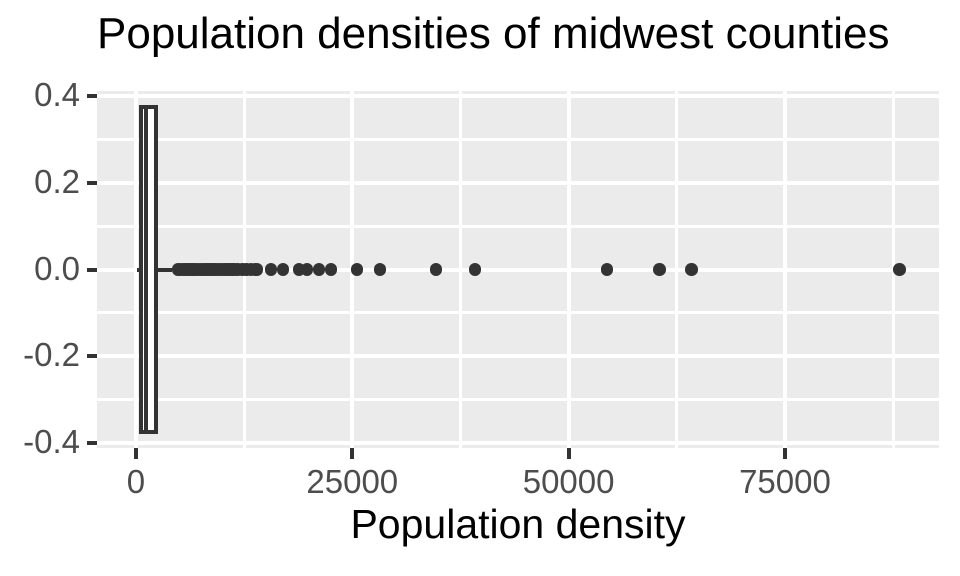 The image size is (960, 576). What do you see at coordinates (57, 268) in the screenshot?
I see `y-tick-label: 0.0` at bounding box center [57, 268].